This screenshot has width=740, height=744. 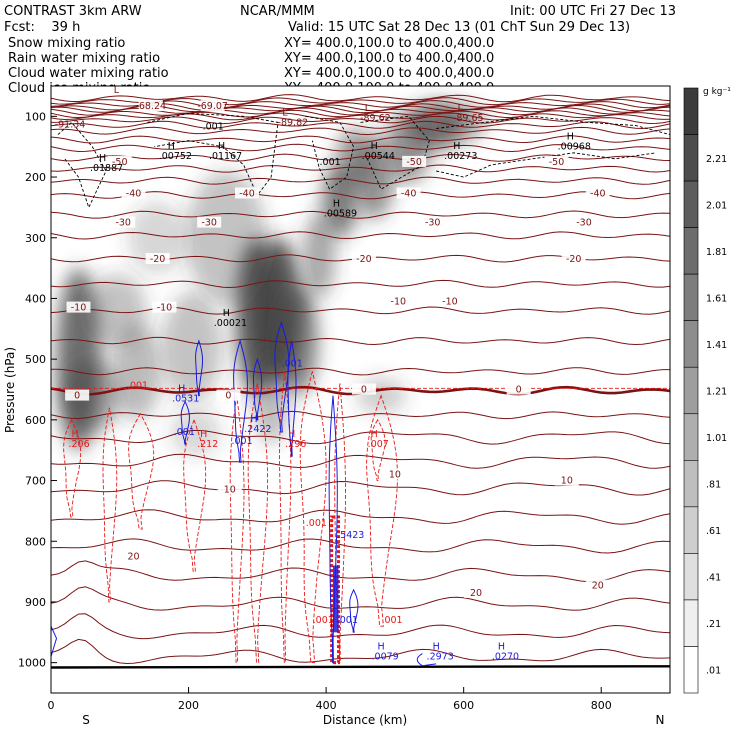 I want to click on y-tick-label: 500, so click(x=35, y=359).